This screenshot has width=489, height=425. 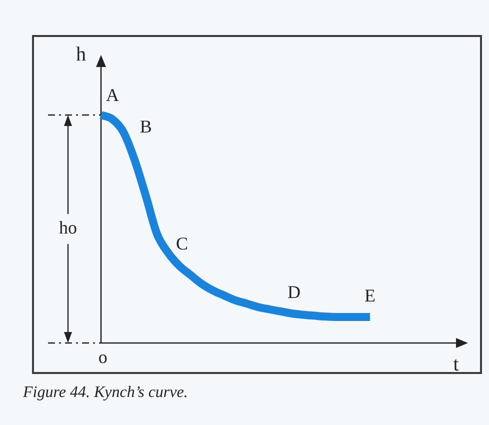 I want to click on text: o, so click(x=103, y=356).